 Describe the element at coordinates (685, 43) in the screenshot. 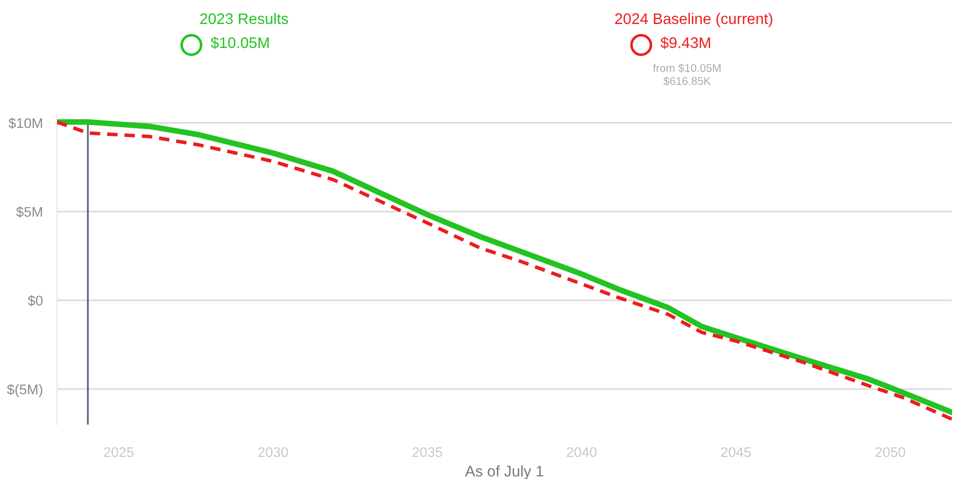

I see `text: $9.43M` at that location.